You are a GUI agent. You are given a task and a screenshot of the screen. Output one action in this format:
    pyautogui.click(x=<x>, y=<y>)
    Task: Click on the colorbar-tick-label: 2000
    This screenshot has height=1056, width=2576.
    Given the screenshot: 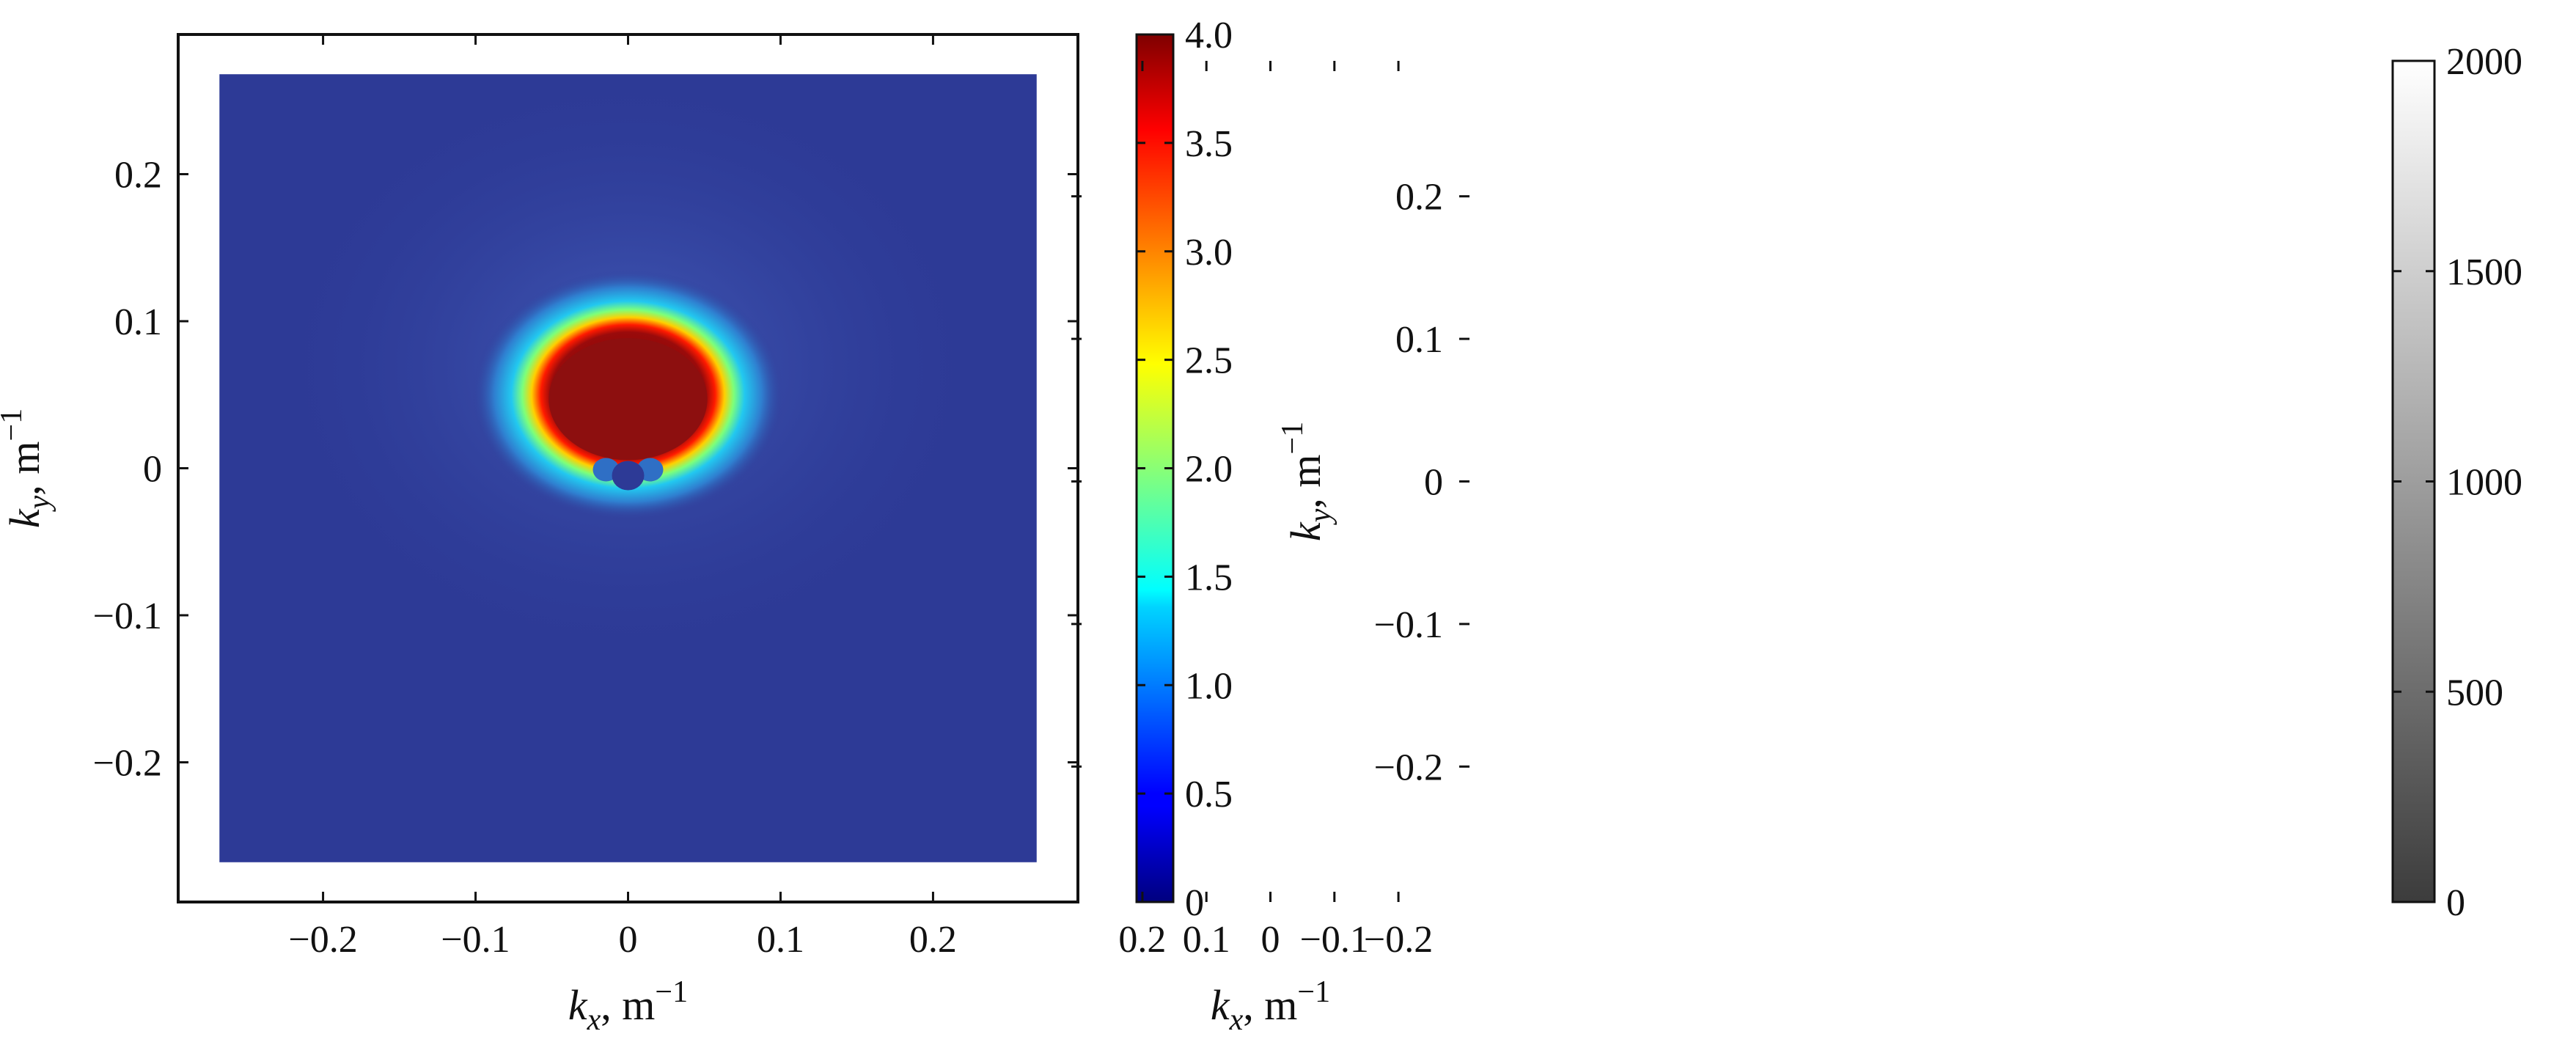 What is the action you would take?
    pyautogui.click(x=2484, y=62)
    